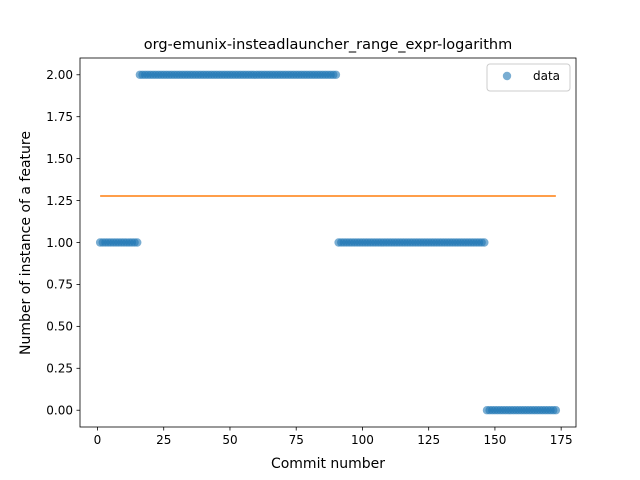 The image size is (640, 480). I want to click on y-tick-label: 2.00, so click(59, 75).